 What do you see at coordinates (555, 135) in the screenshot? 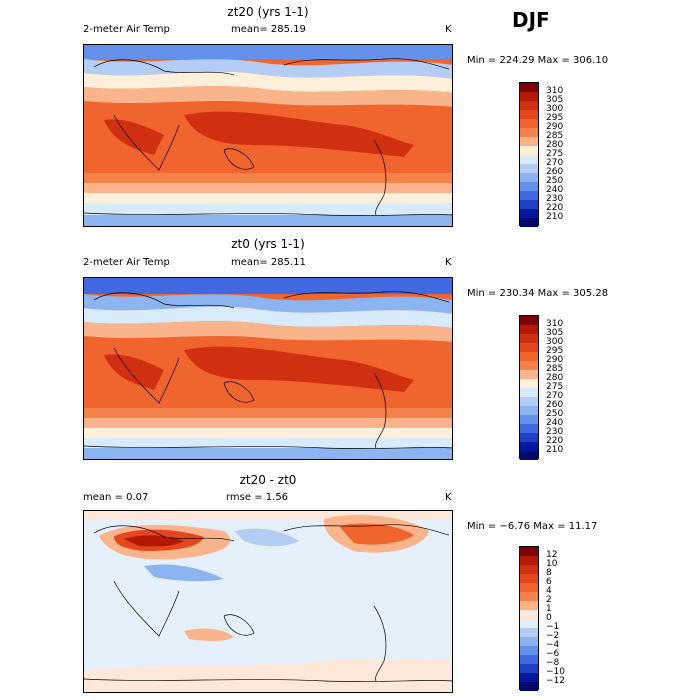
I see `colorbar-level-label: 285` at bounding box center [555, 135].